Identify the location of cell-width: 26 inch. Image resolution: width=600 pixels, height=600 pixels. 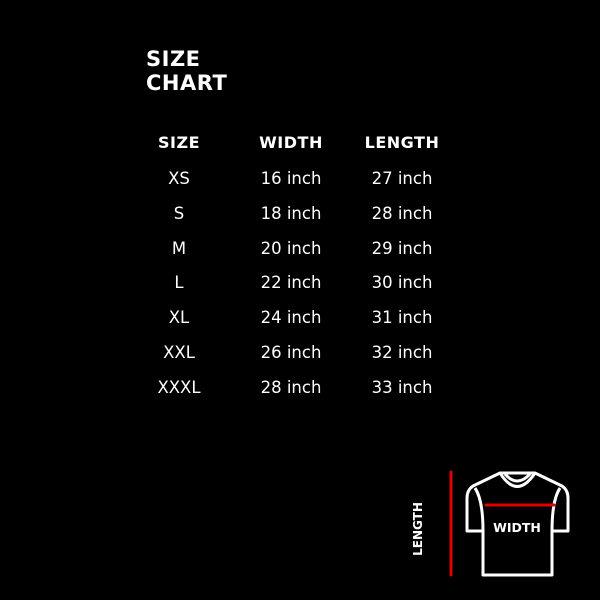
(291, 352).